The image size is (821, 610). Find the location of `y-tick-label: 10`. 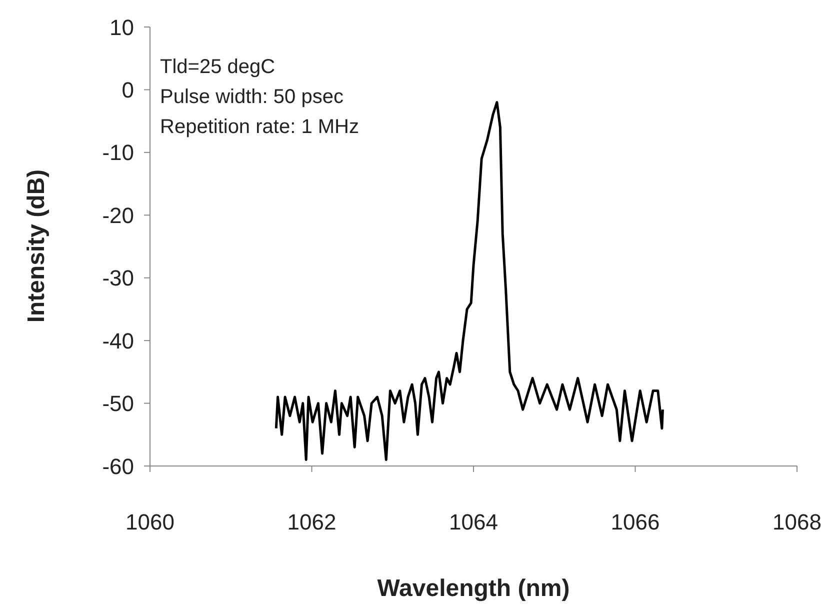

y-tick-label: 10 is located at coordinates (122, 27).